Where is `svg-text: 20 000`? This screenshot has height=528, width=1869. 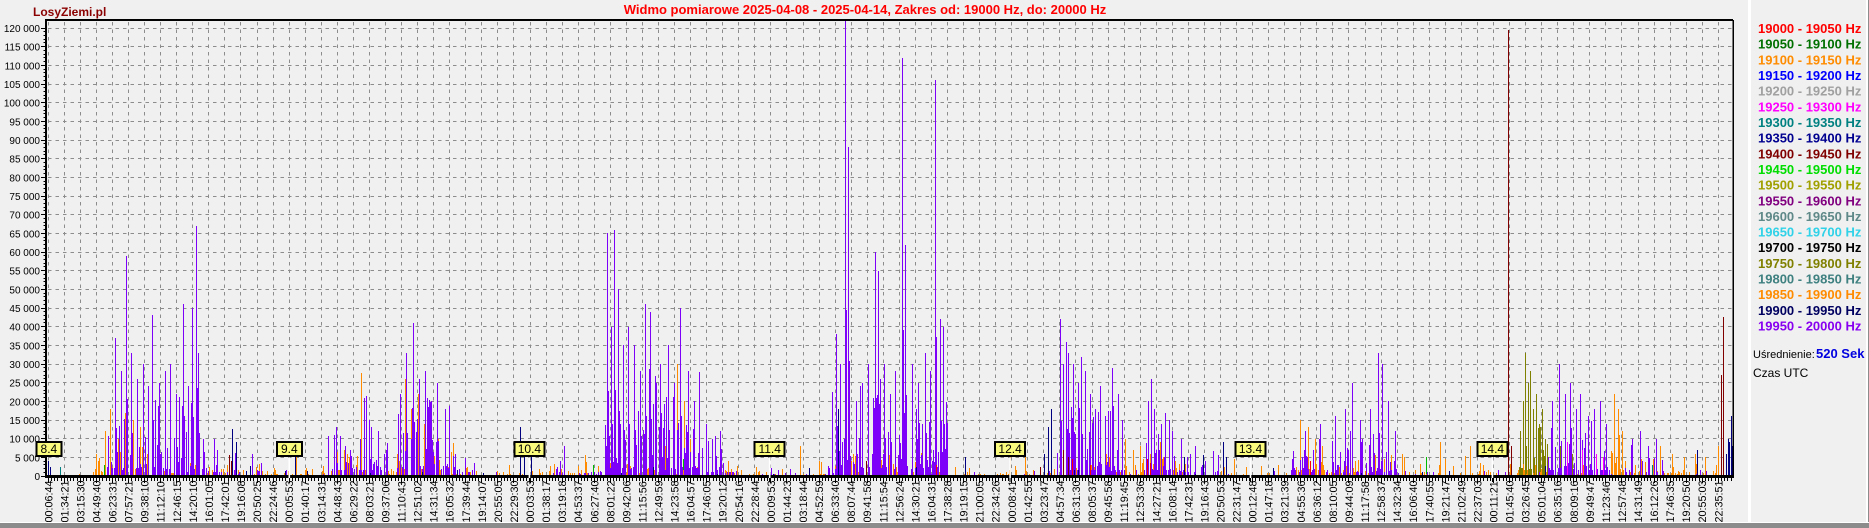 svg-text: 20 000 is located at coordinates (24, 402).